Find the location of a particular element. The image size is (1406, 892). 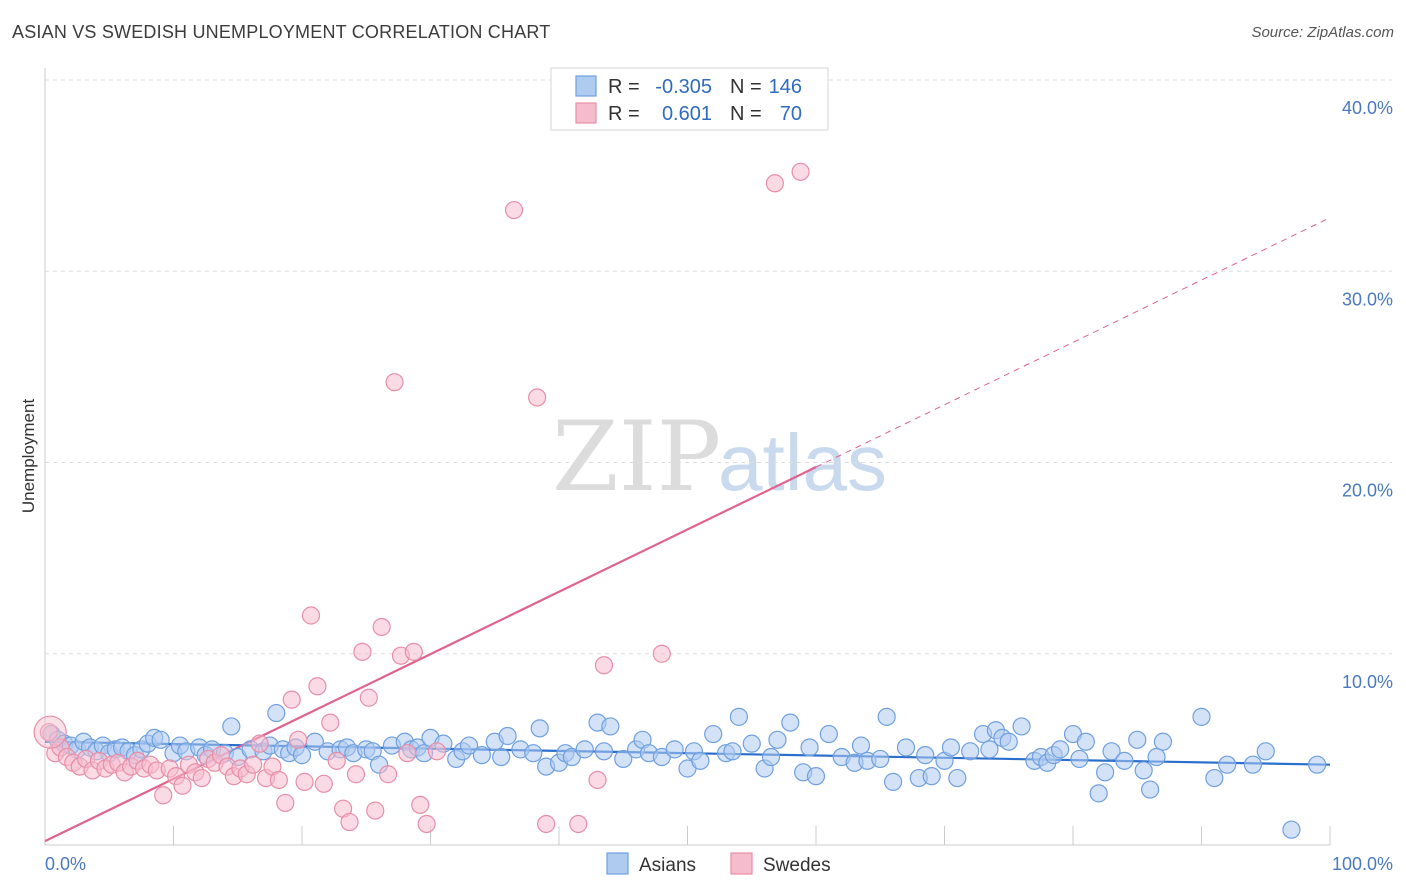

x-tick-label-min: 0.0% is located at coordinates (65, 864).